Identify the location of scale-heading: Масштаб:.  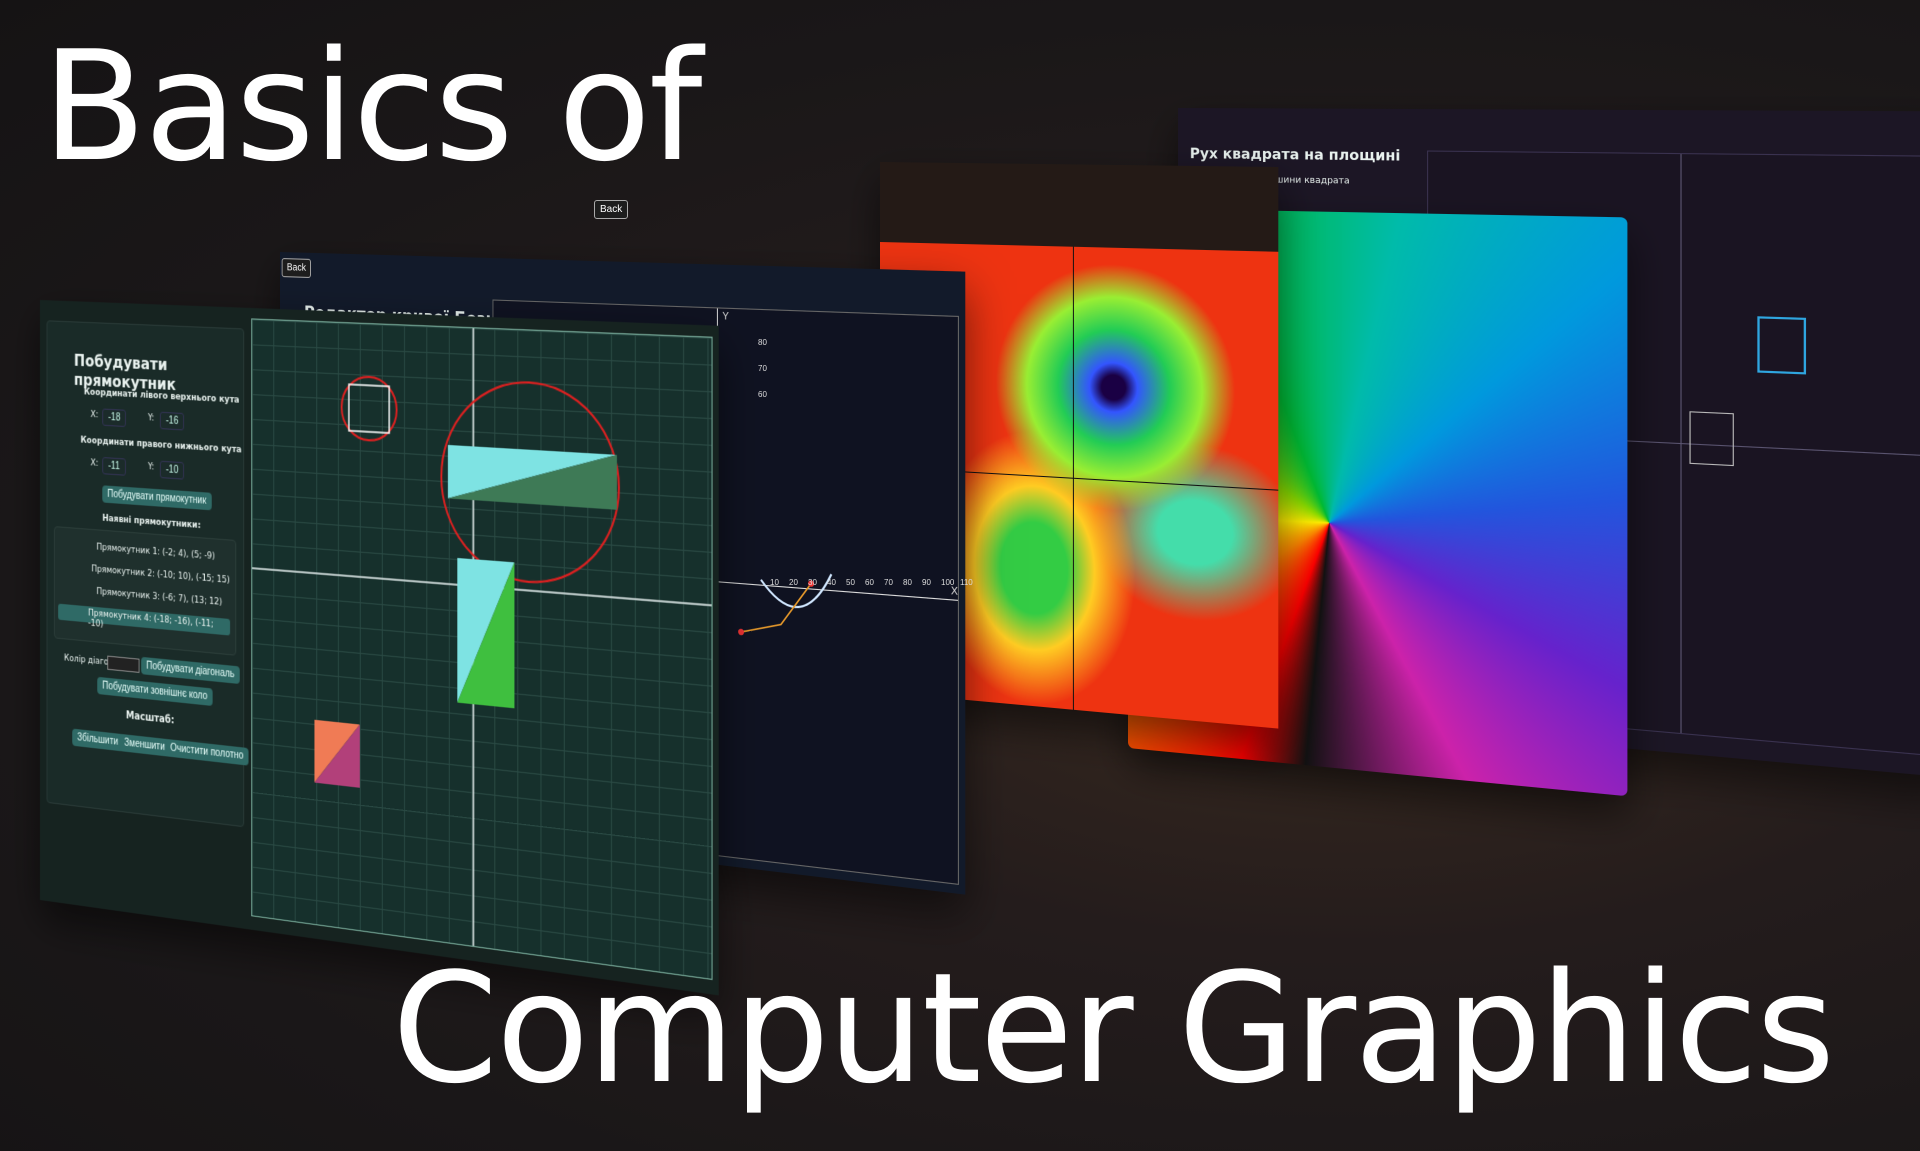
(150, 718).